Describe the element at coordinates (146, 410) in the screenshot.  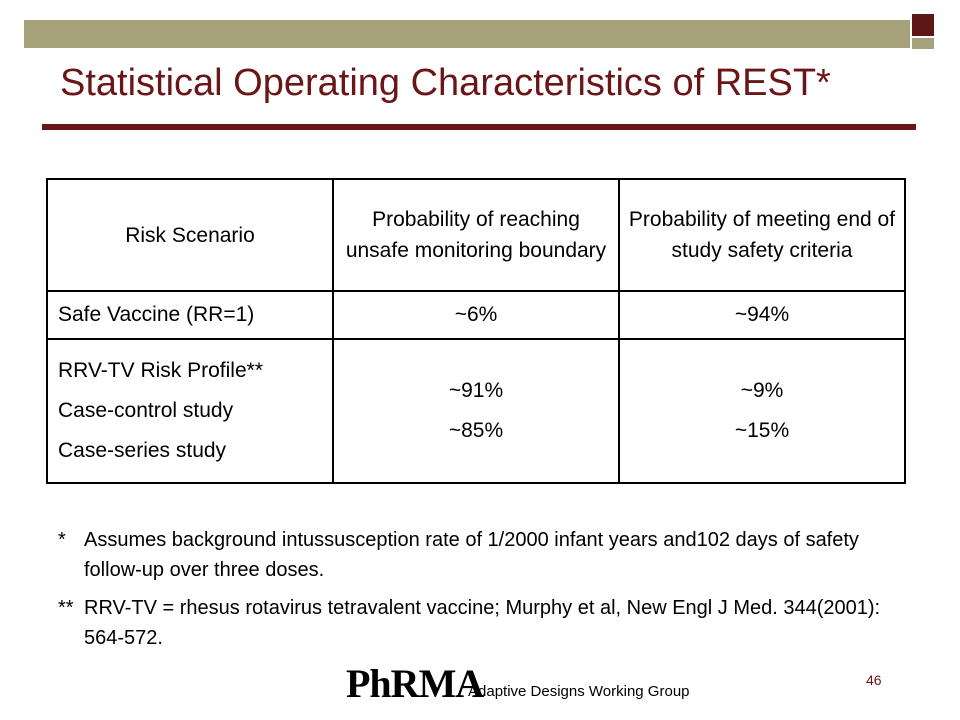
I see `scenario-line: Case-control study` at that location.